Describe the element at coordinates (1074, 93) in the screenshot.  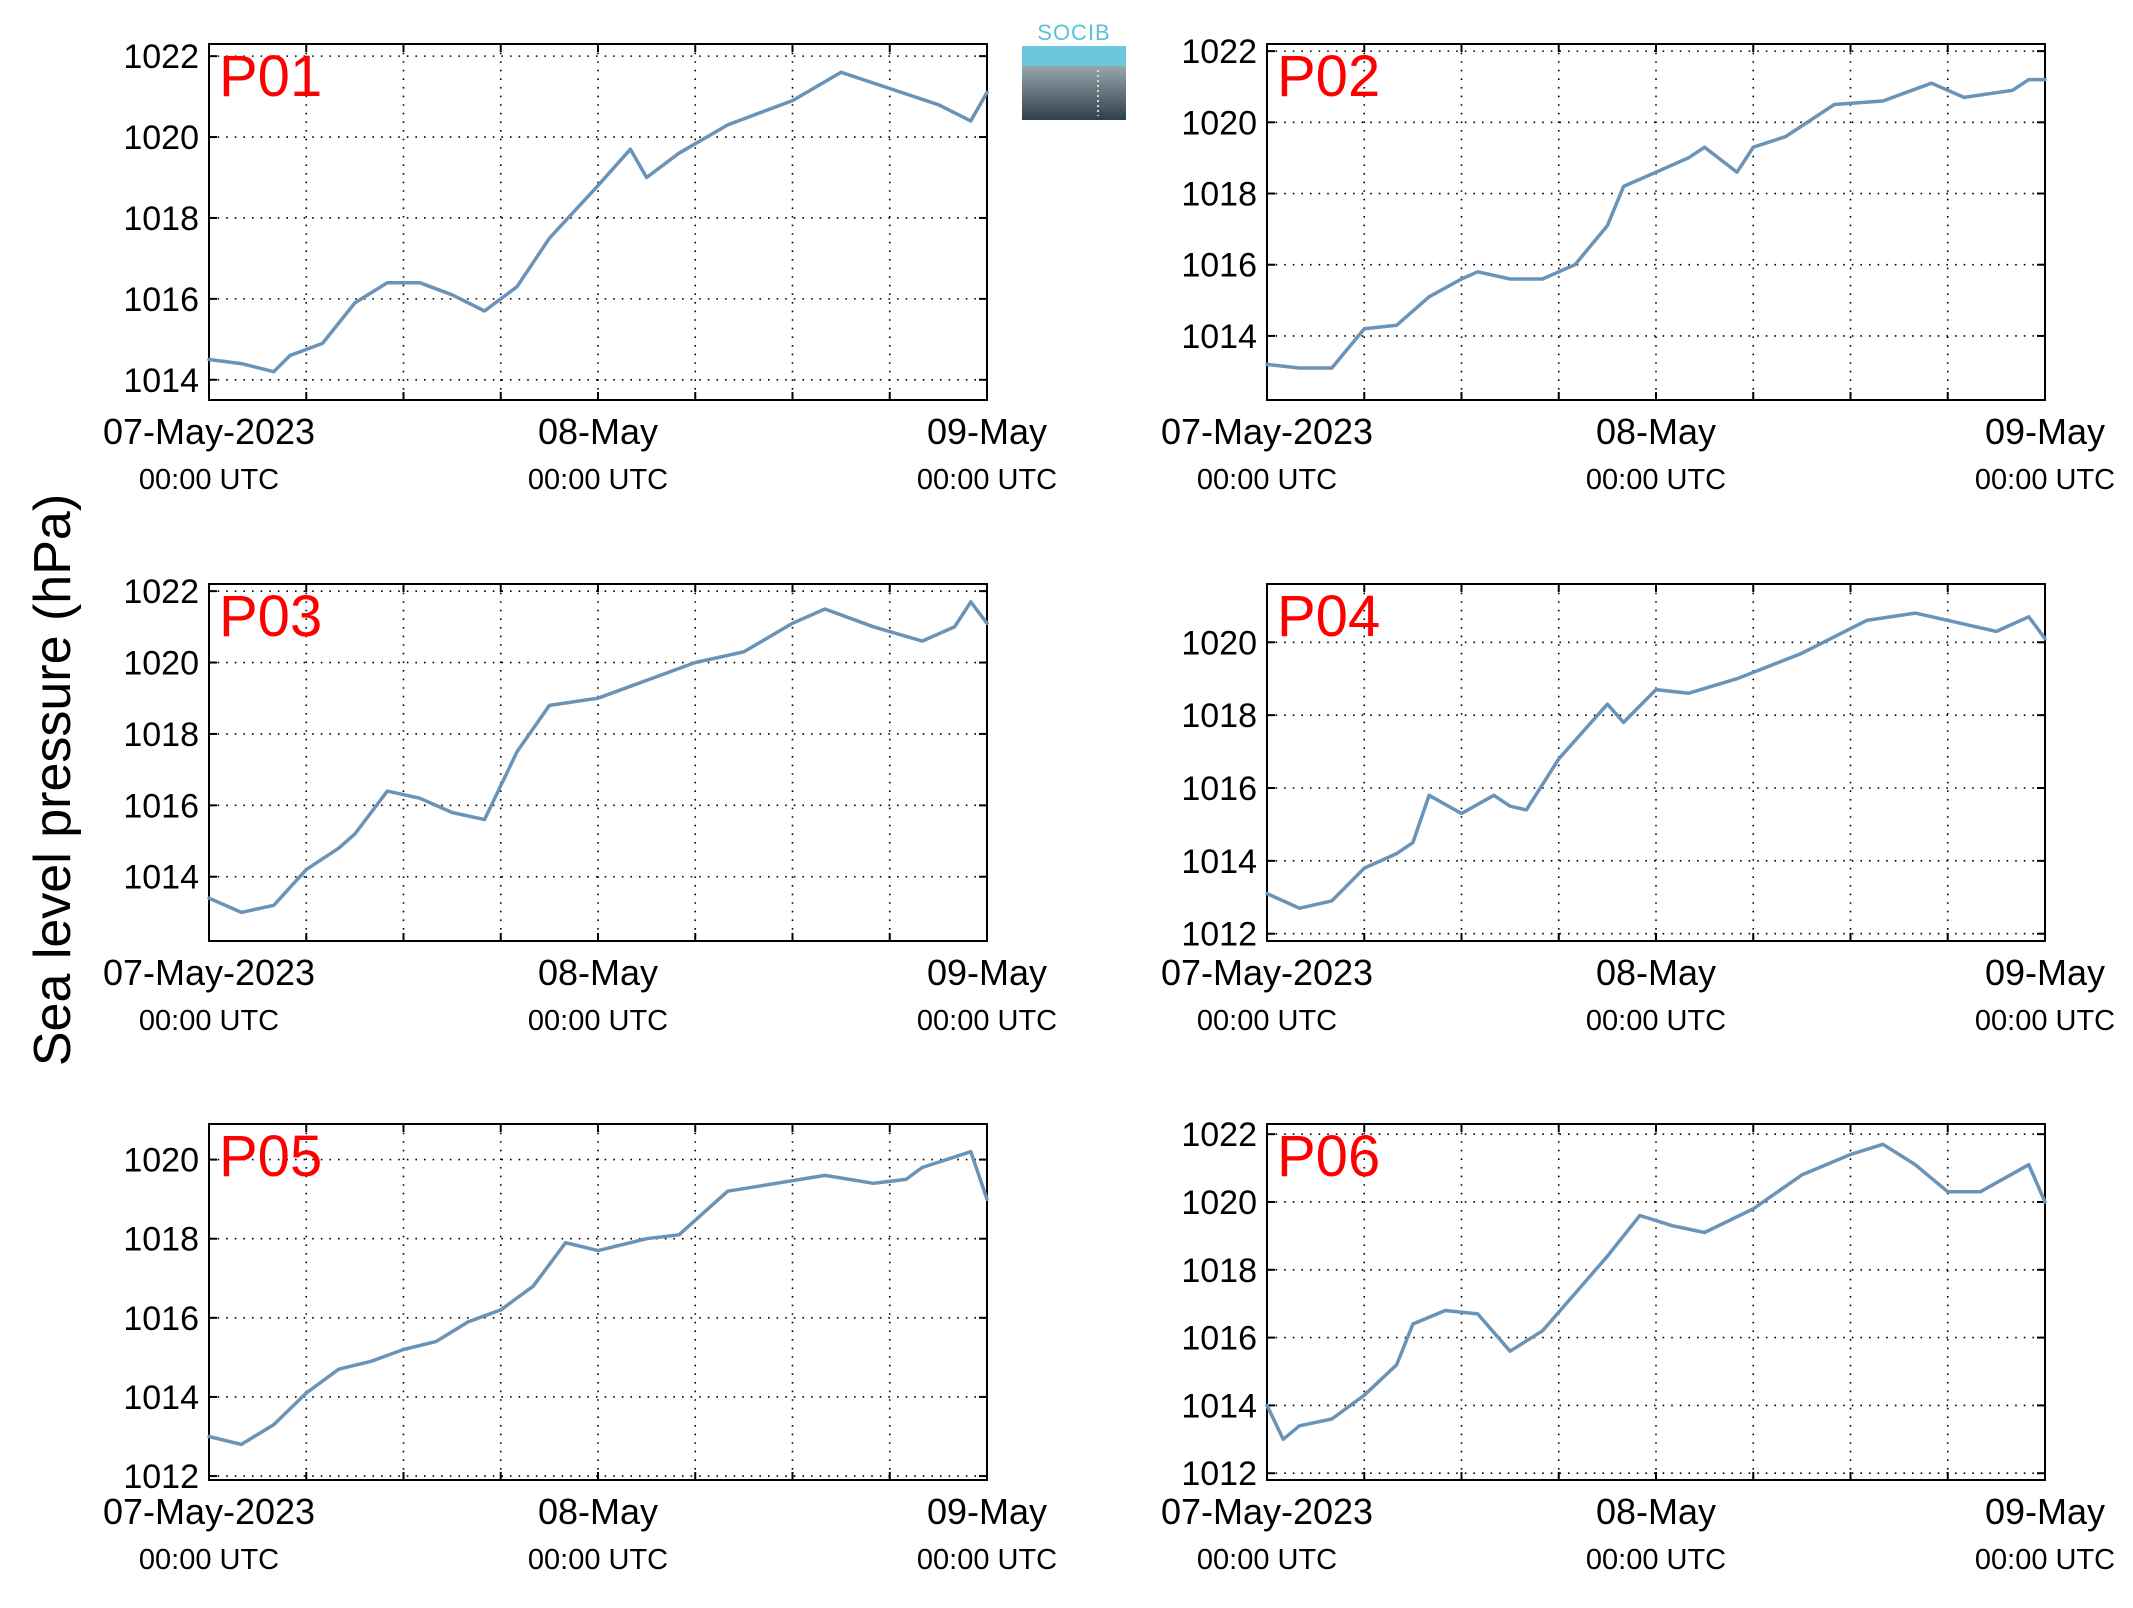
I see `logo-body` at that location.